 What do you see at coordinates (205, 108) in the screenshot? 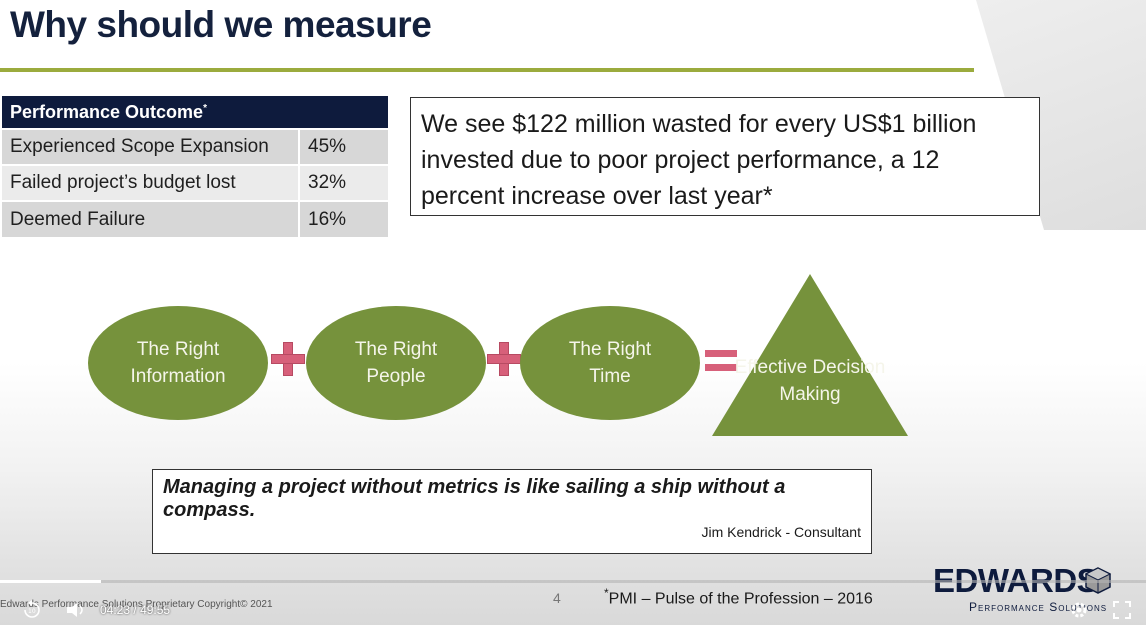
I see `table-header-footnote-mark: *` at bounding box center [205, 108].